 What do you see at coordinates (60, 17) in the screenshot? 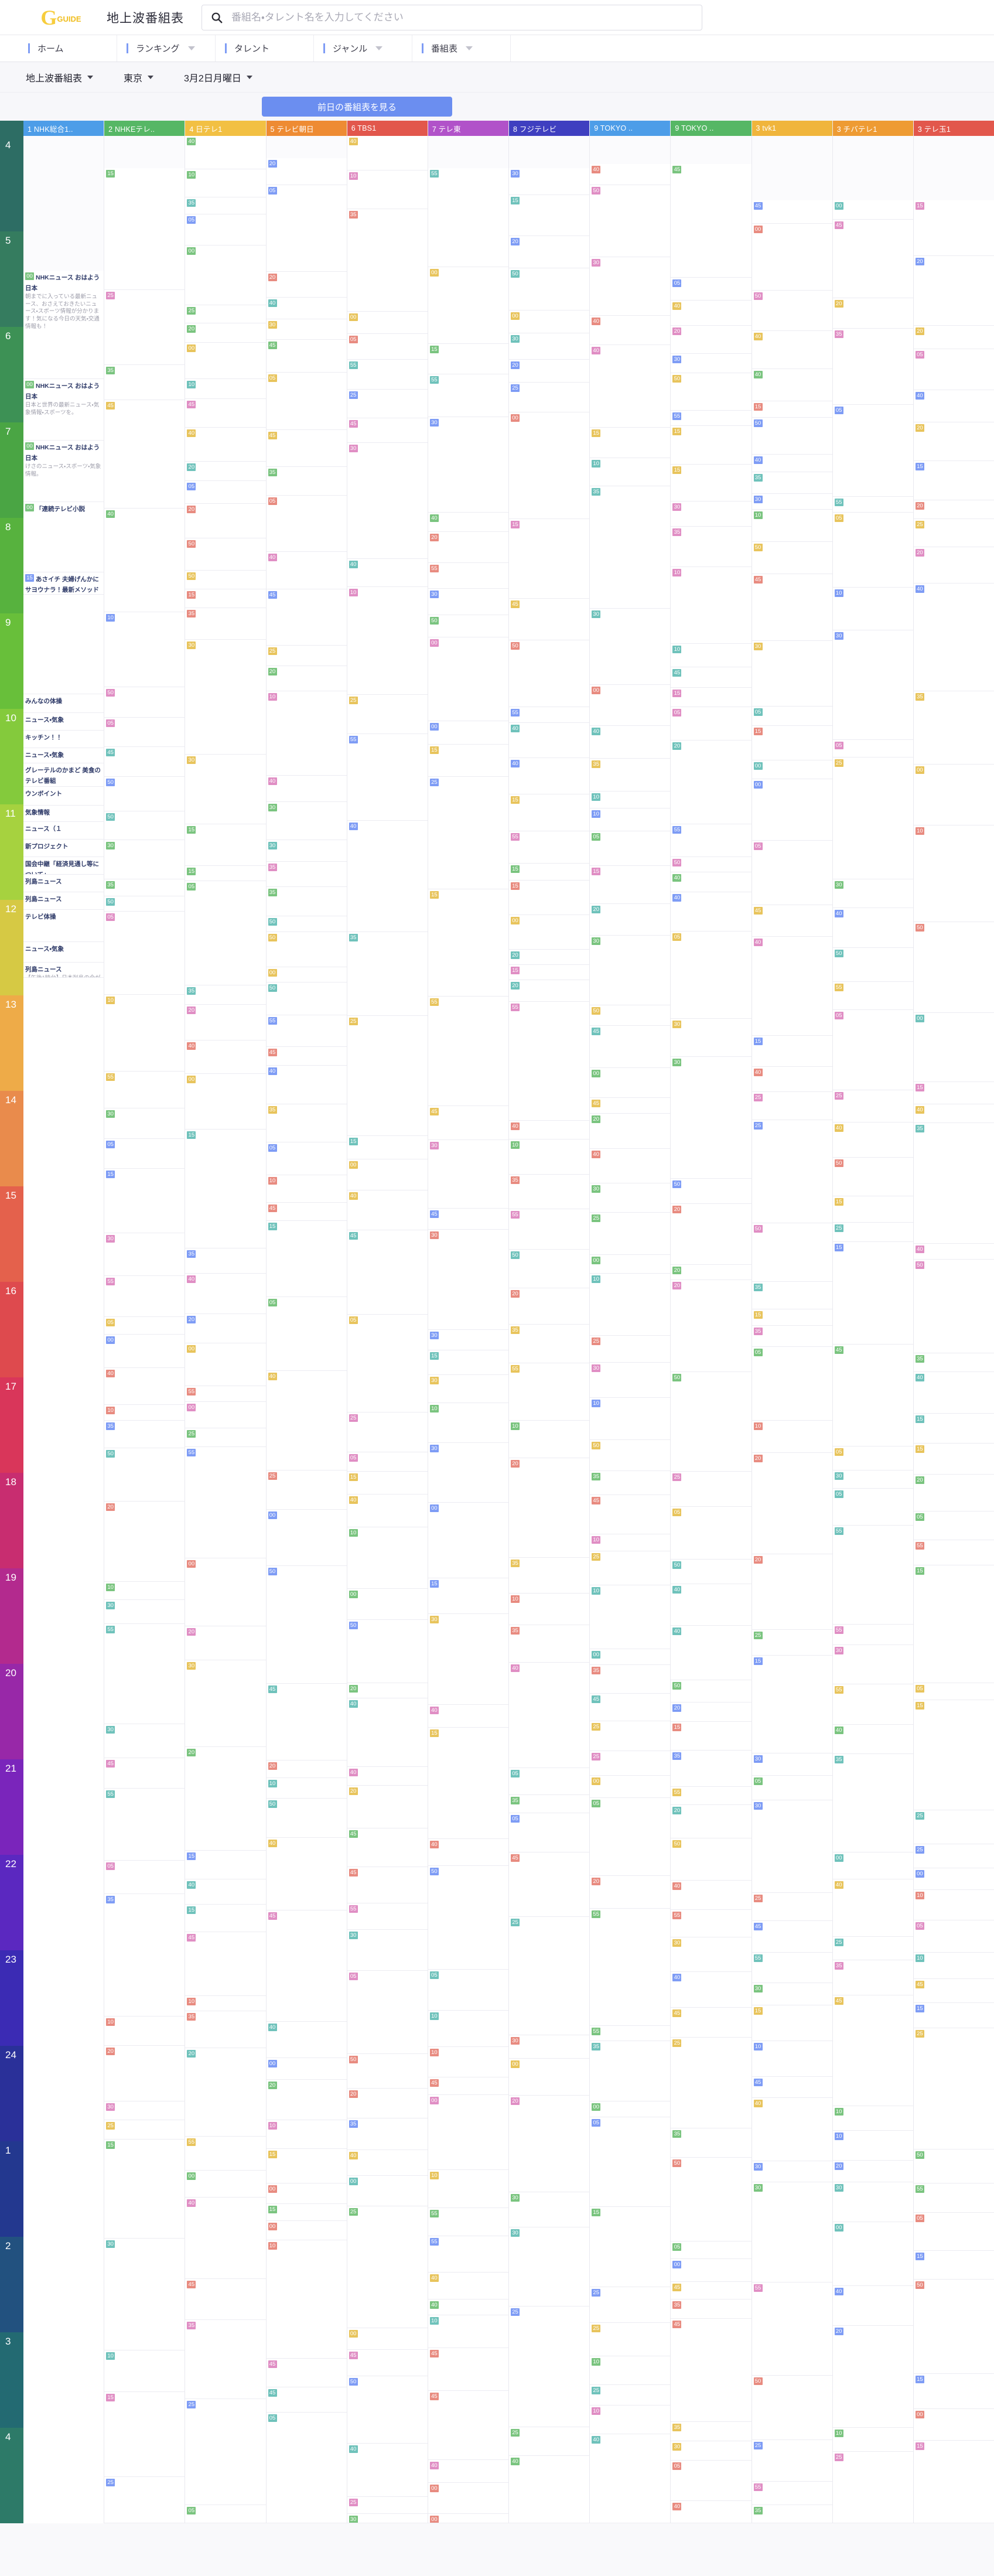
I see `gguide-logo: G GUIDE` at bounding box center [60, 17].